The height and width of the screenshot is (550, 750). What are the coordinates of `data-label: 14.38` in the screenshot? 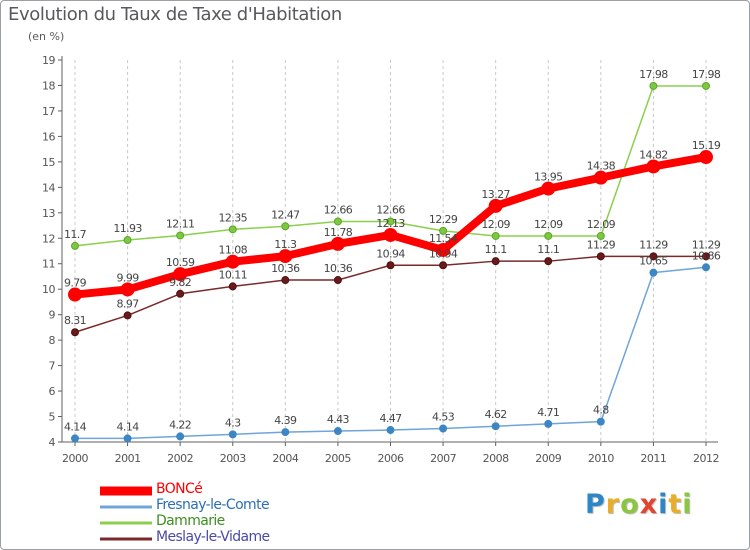 It's located at (601, 166).